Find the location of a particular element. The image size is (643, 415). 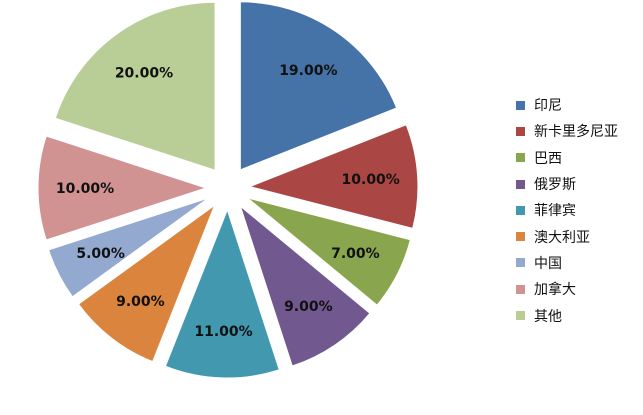

legend-label: 印尼 is located at coordinates (548, 106).